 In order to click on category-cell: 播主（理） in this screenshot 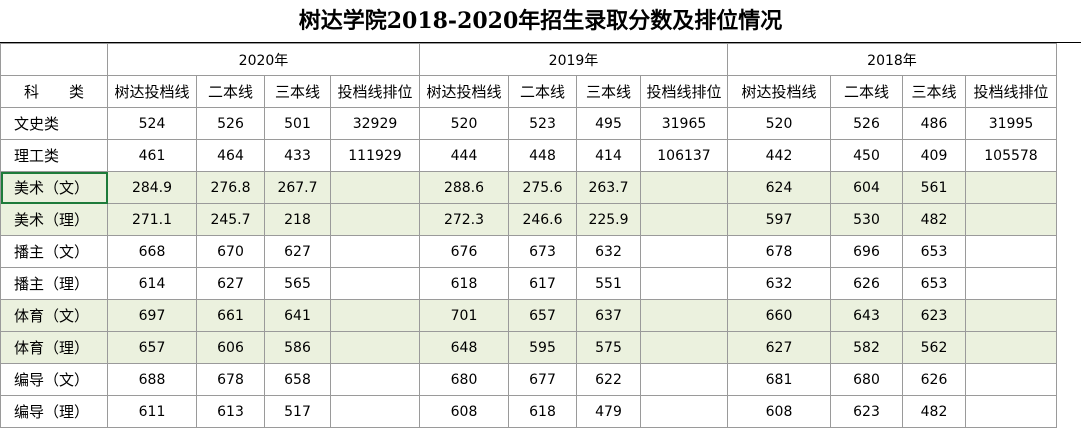, I will do `click(54, 283)`.